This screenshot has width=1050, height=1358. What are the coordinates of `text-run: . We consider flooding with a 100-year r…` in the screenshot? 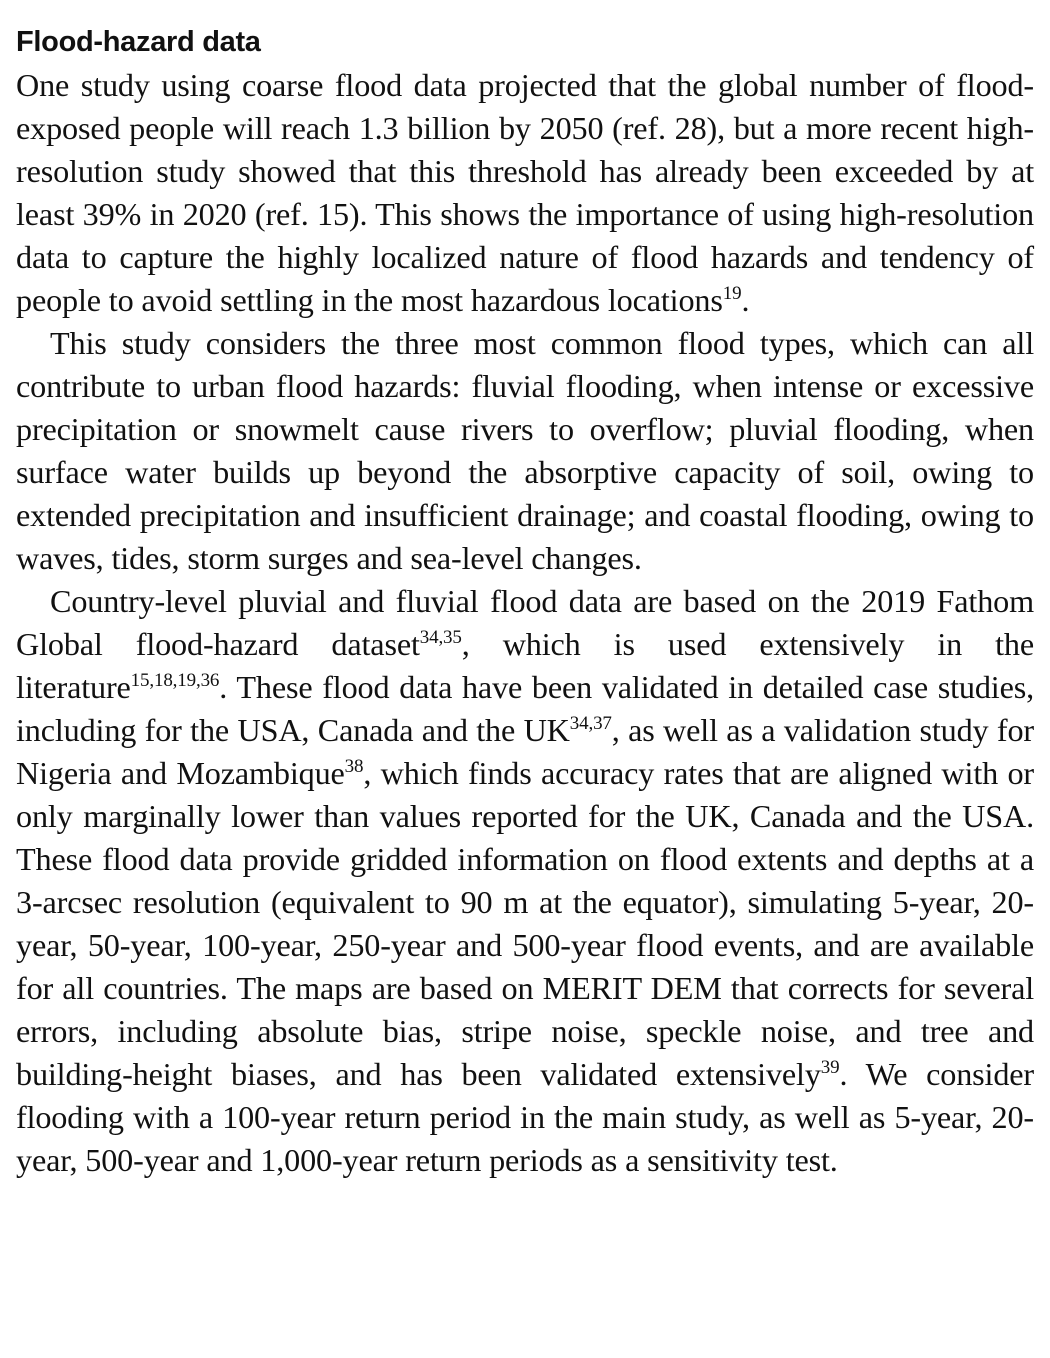 It's located at (525, 1117).